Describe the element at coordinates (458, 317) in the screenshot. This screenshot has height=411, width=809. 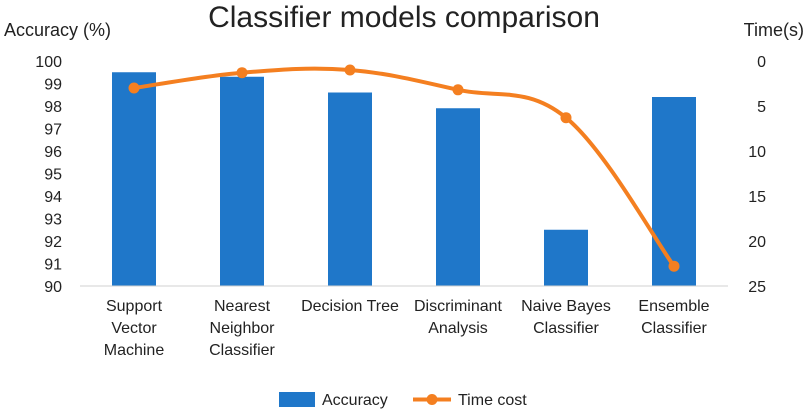
I see `x-tick-label: Discriminant Analysis` at that location.